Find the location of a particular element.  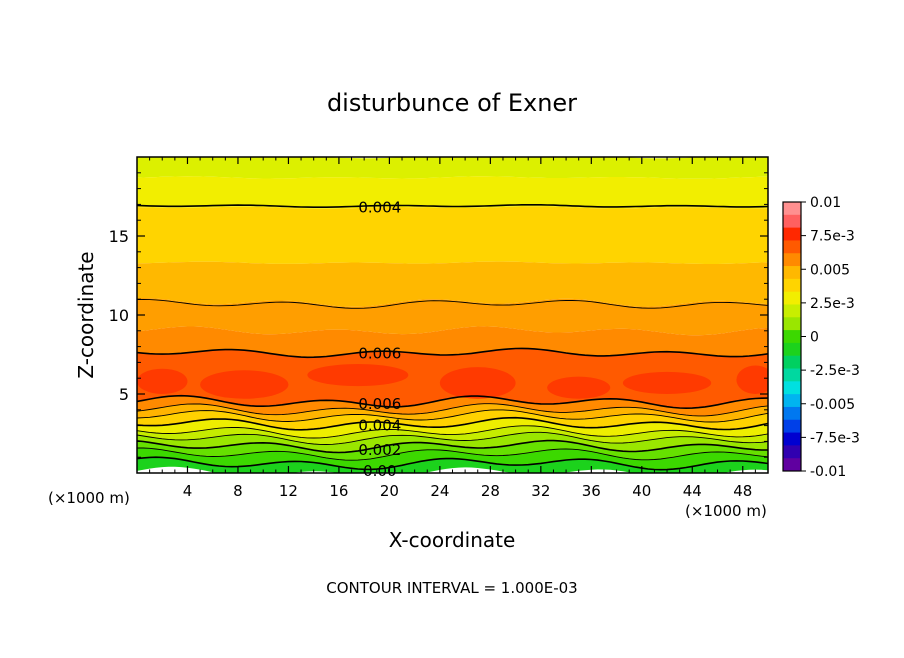

colorbar-label: -0.005 is located at coordinates (832, 405).